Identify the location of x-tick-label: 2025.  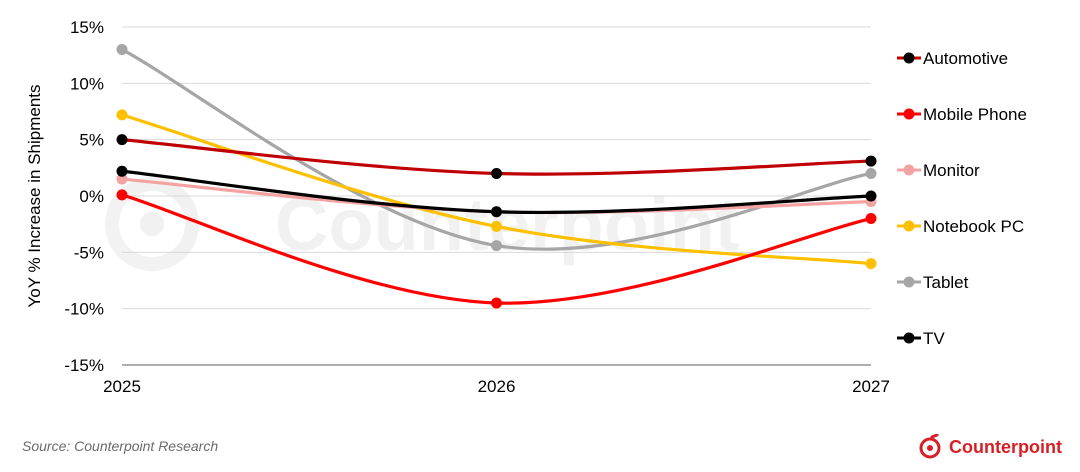
(122, 386).